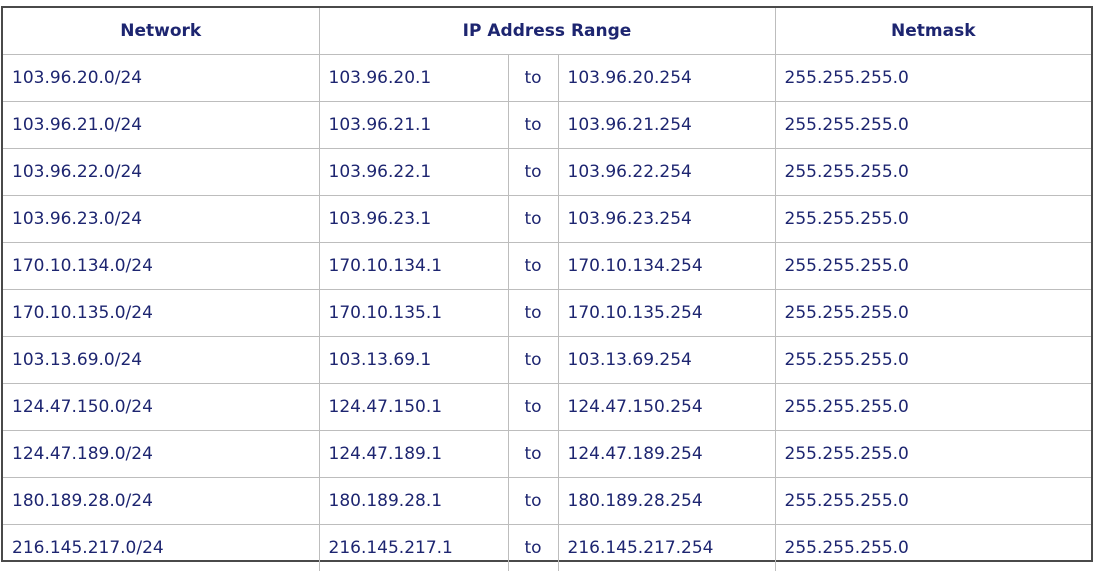 The height and width of the screenshot is (571, 1106). Describe the element at coordinates (413, 78) in the screenshot. I see `cell-range-start: 103.96.20.1` at that location.